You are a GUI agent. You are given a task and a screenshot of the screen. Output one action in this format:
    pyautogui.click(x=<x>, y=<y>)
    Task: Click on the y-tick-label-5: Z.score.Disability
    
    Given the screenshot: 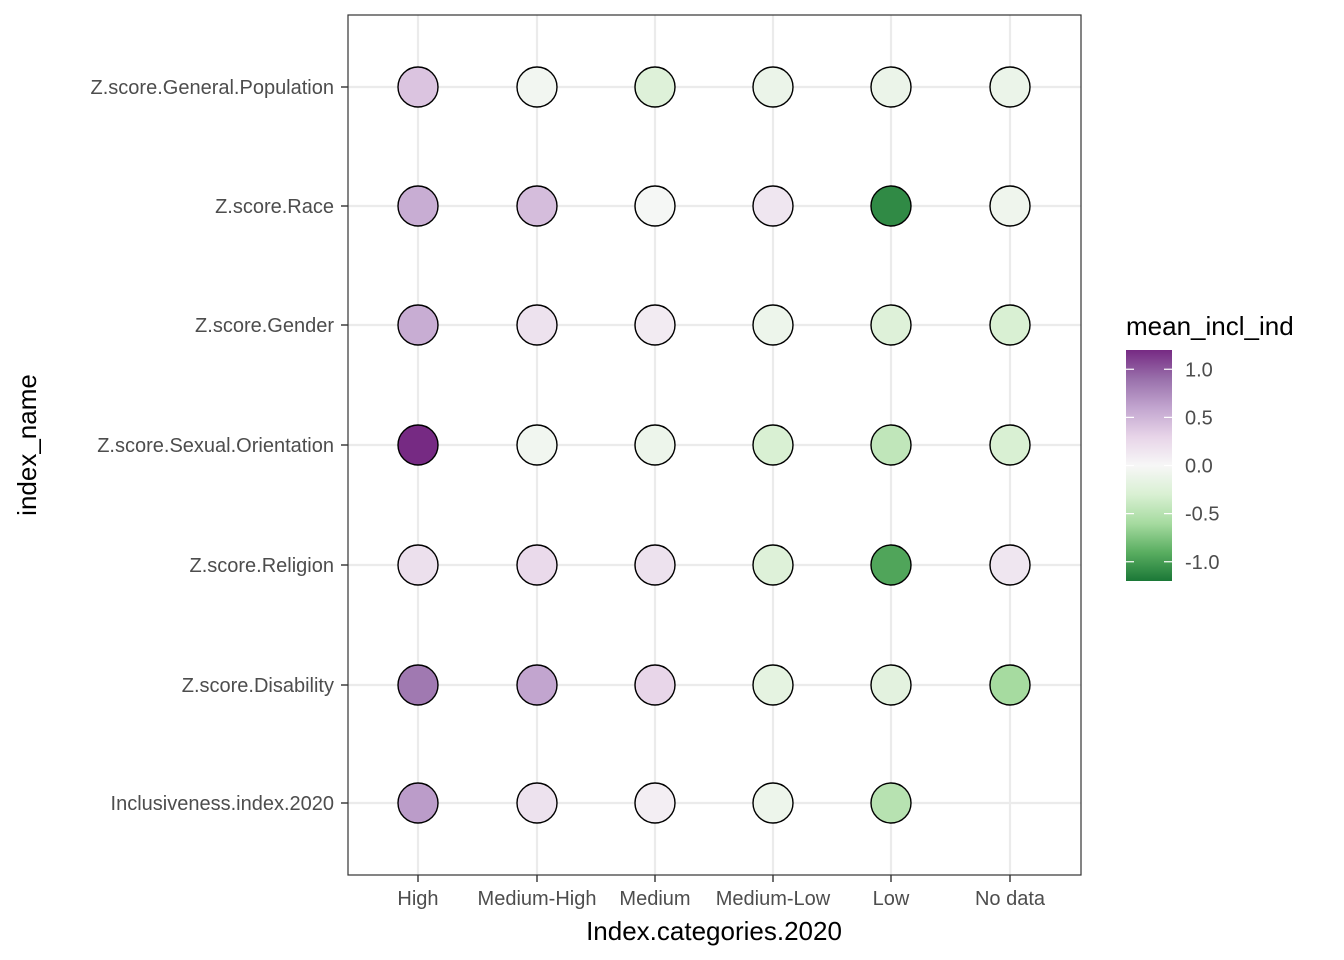 What is the action you would take?
    pyautogui.click(x=258, y=686)
    